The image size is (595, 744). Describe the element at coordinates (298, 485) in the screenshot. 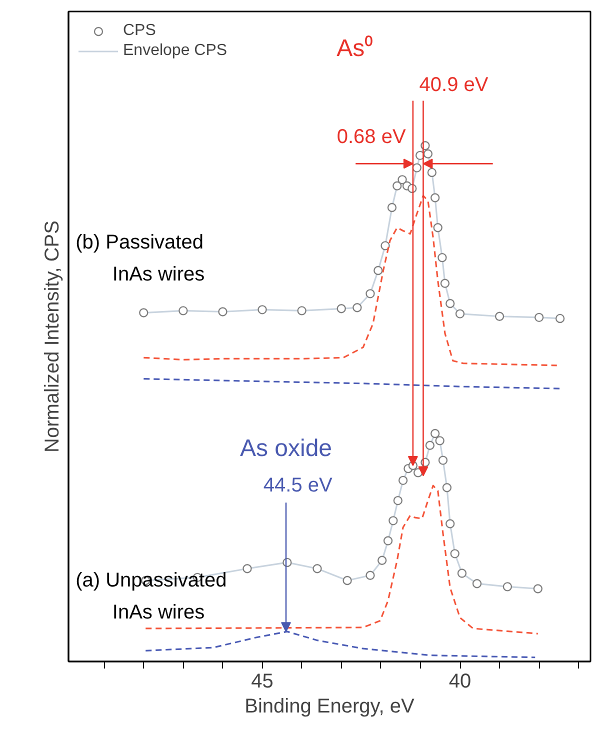

I see `annotation: 44.5 eV` at that location.